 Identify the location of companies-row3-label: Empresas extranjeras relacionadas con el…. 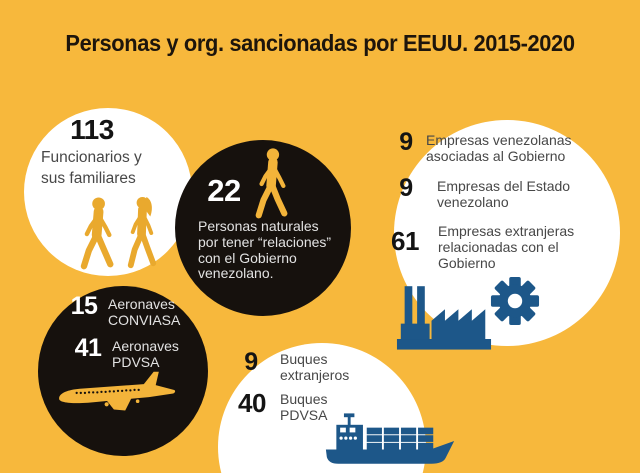
(506, 247).